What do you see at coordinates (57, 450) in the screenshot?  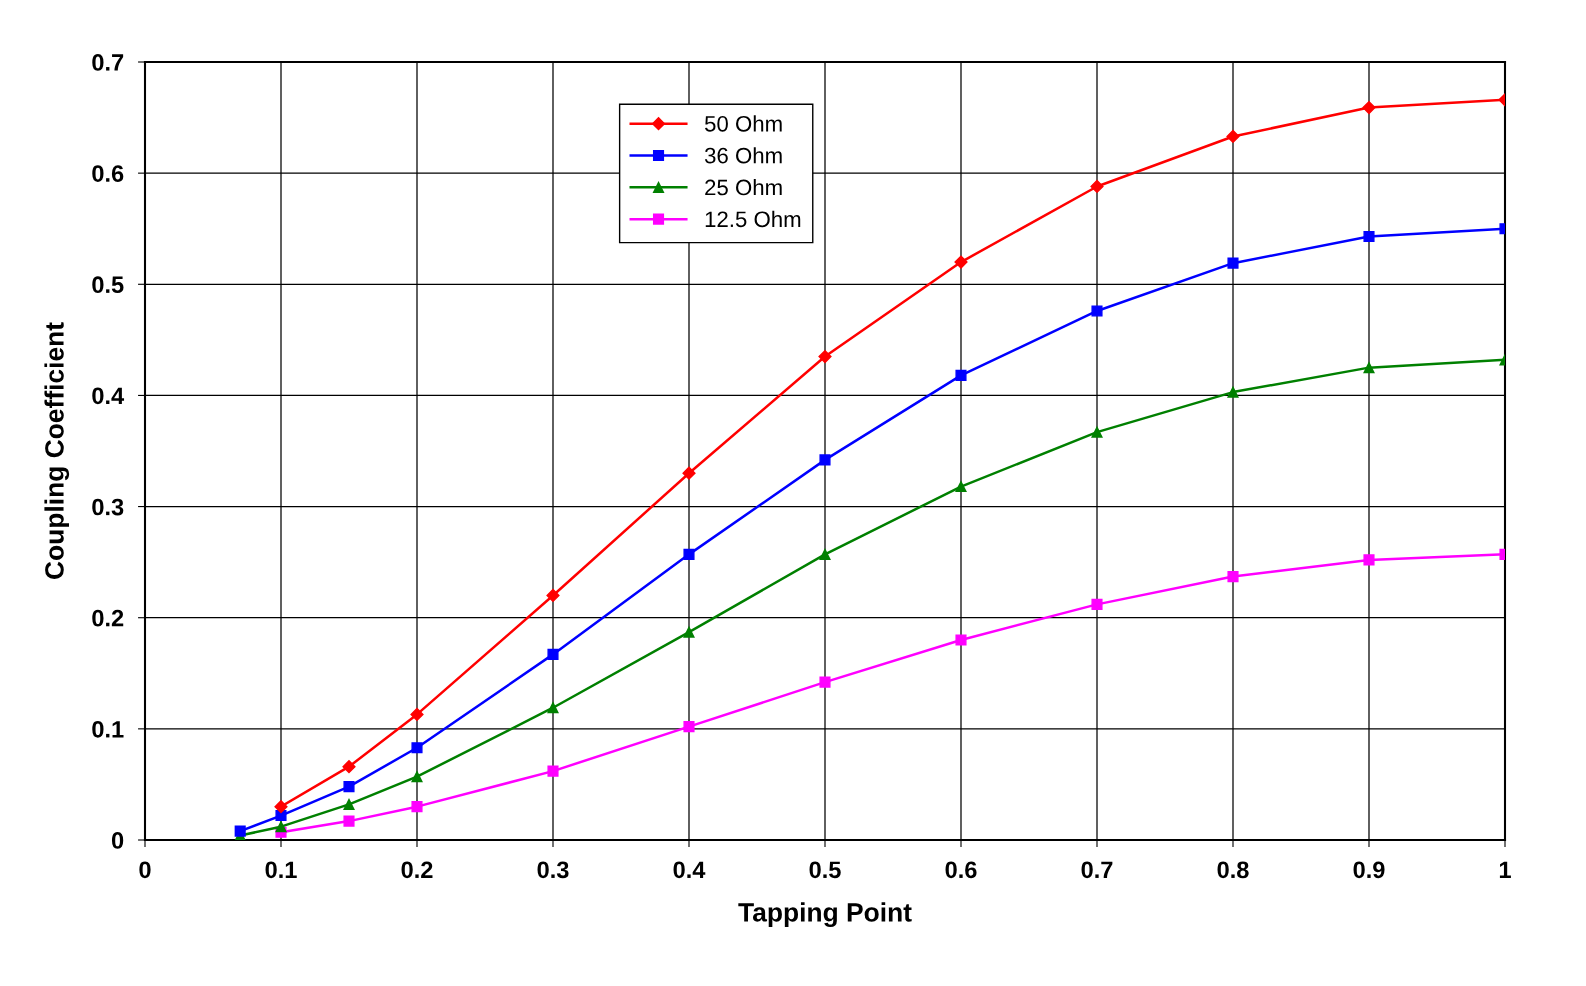 I see `y-axis-title: Coupling Coefficient` at bounding box center [57, 450].